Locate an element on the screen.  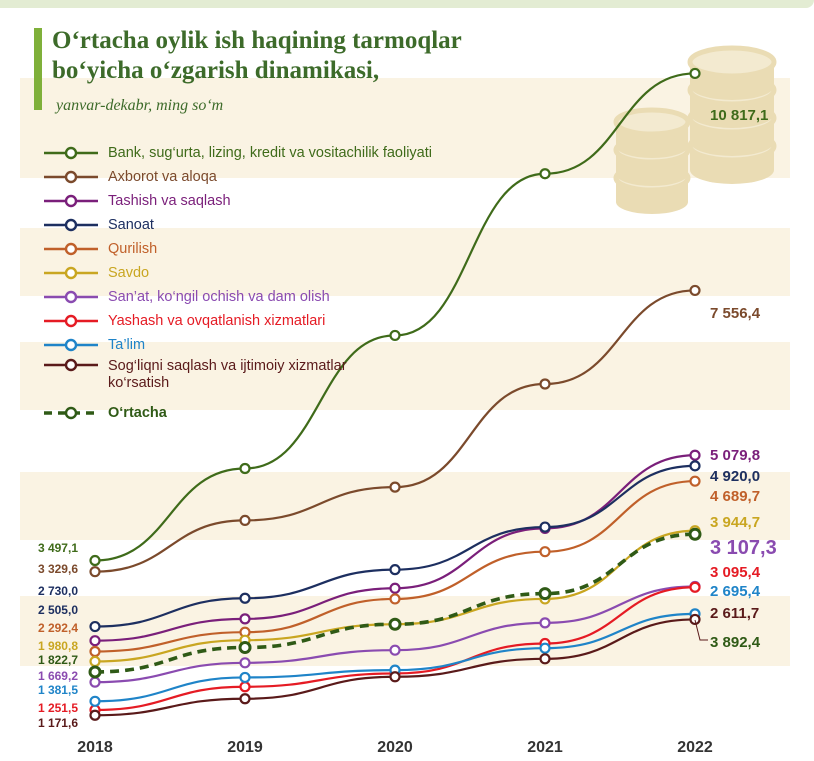
legend-item-3: Sanoat is located at coordinates (98, 225).